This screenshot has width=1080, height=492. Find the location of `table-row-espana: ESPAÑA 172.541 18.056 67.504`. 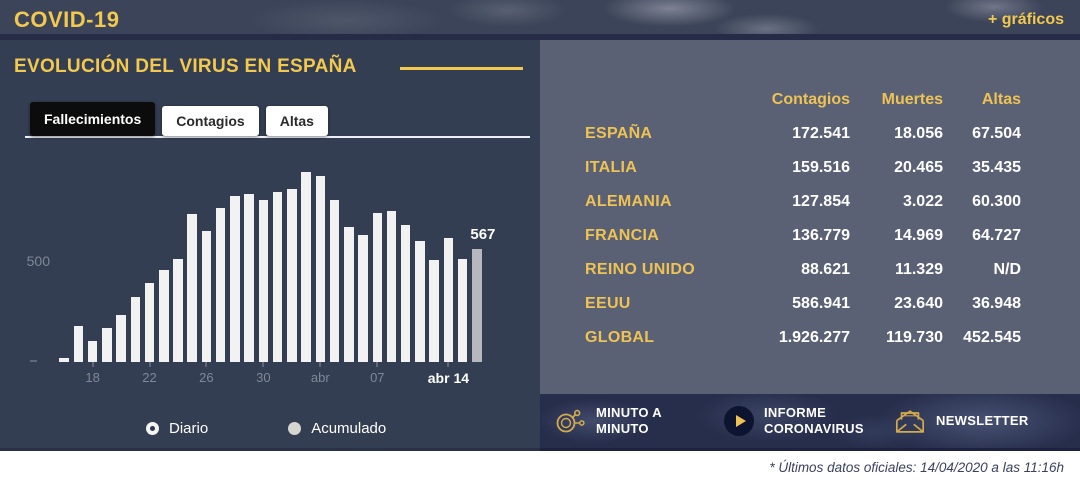

table-row-espana: ESPAÑA 172.541 18.056 67.504 is located at coordinates (803, 134).